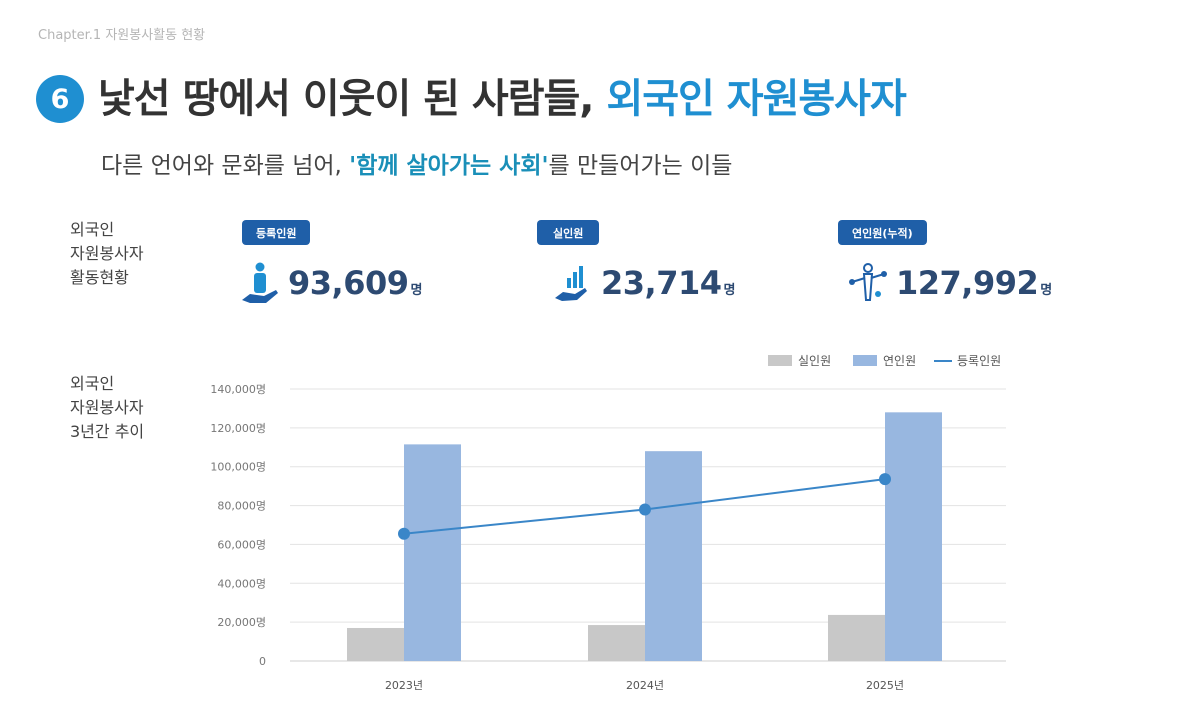  What do you see at coordinates (260, 282) in the screenshot?
I see `person-hand-icon` at bounding box center [260, 282].